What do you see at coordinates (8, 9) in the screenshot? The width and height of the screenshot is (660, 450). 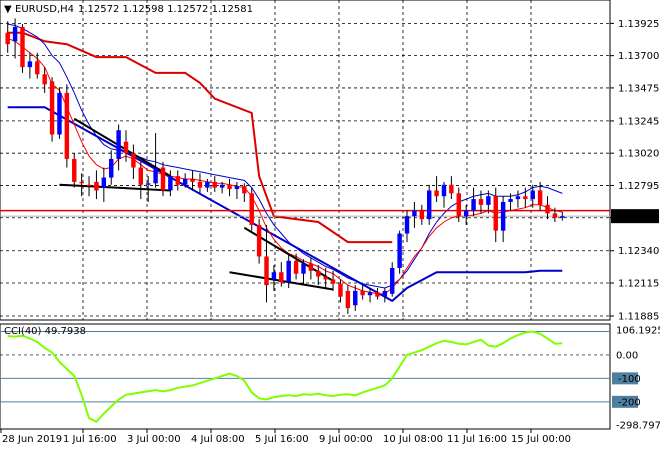 I see `dropdown-arrow-icon: ▼` at bounding box center [8, 9].